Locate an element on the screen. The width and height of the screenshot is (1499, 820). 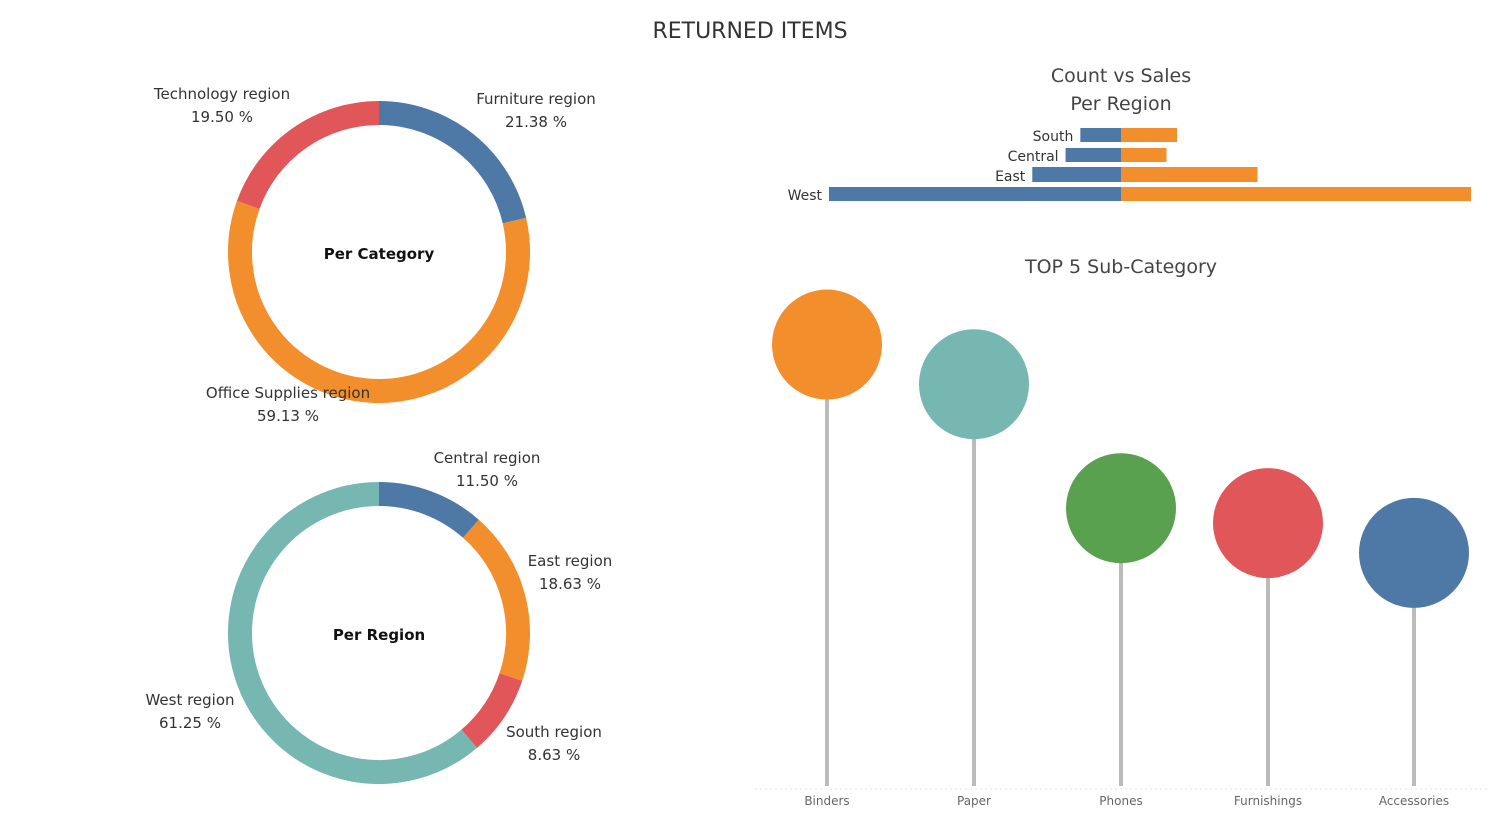
donut1-slice-technology-region is located at coordinates (308, 155).